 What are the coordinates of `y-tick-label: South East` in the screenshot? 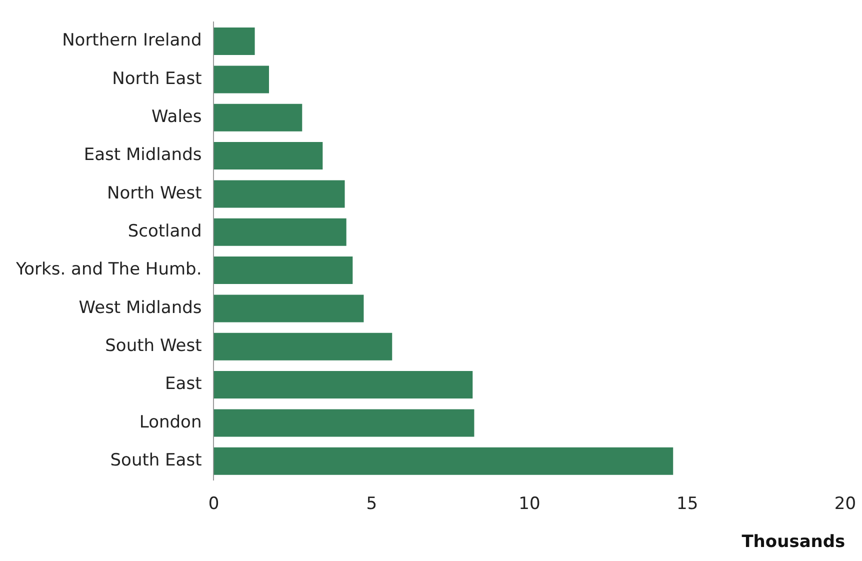 It's located at (156, 460).